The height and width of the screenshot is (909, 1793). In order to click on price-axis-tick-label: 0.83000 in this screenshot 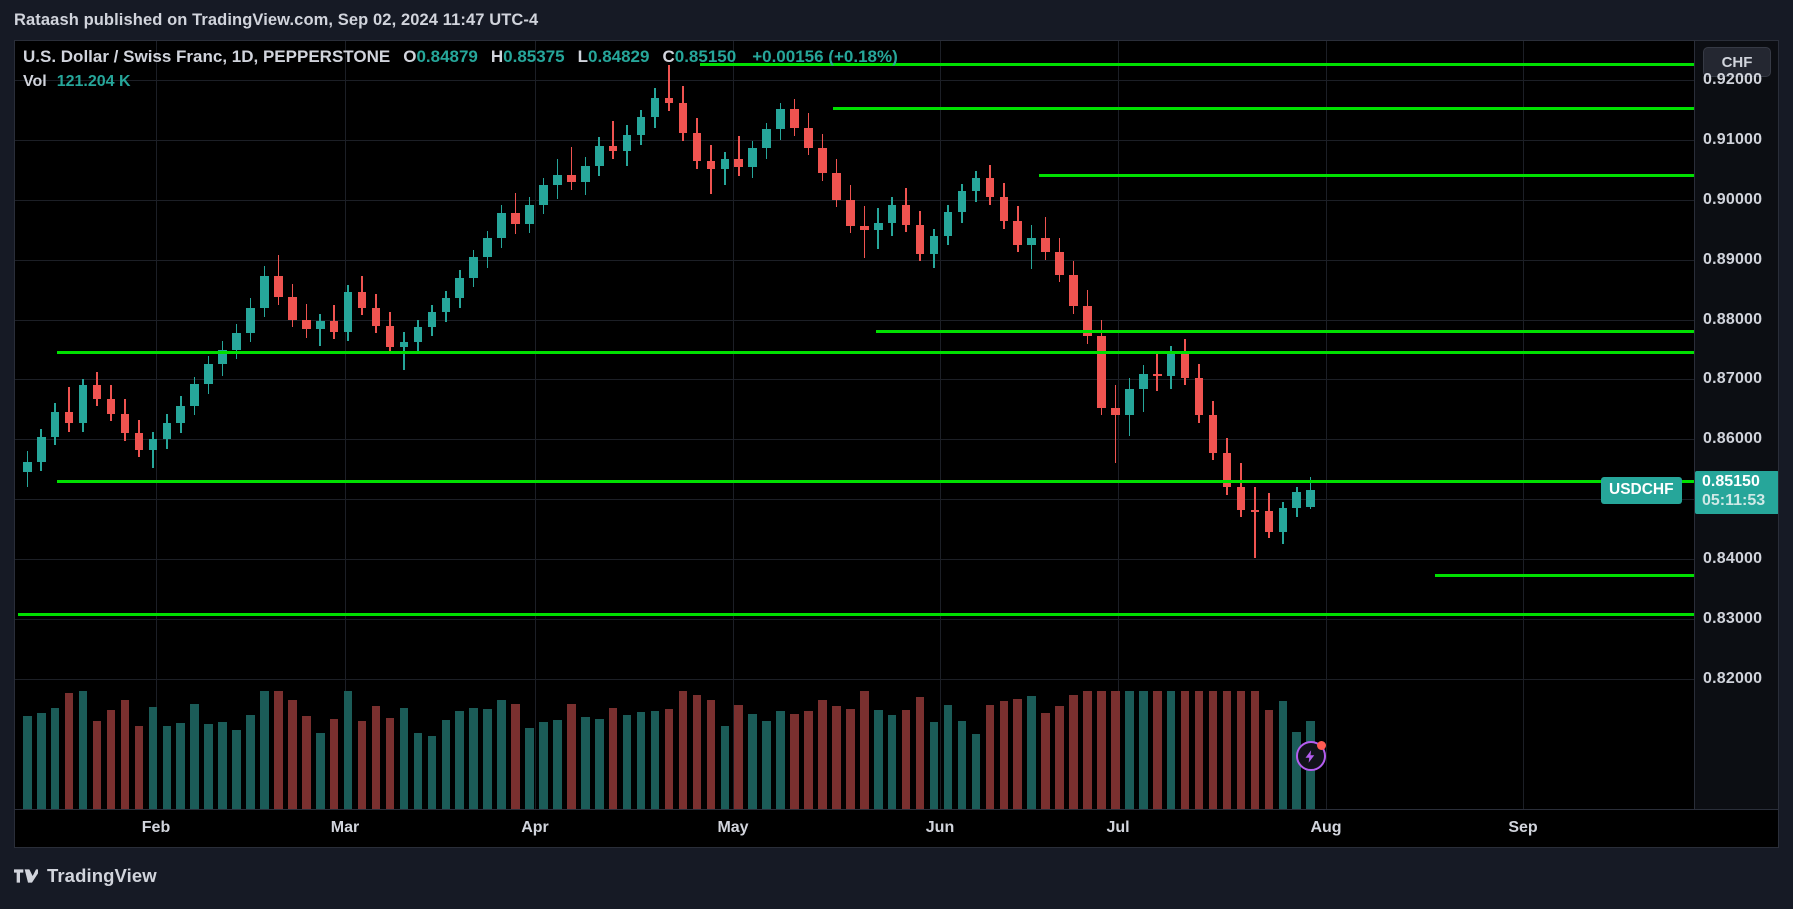, I will do `click(1733, 619)`.